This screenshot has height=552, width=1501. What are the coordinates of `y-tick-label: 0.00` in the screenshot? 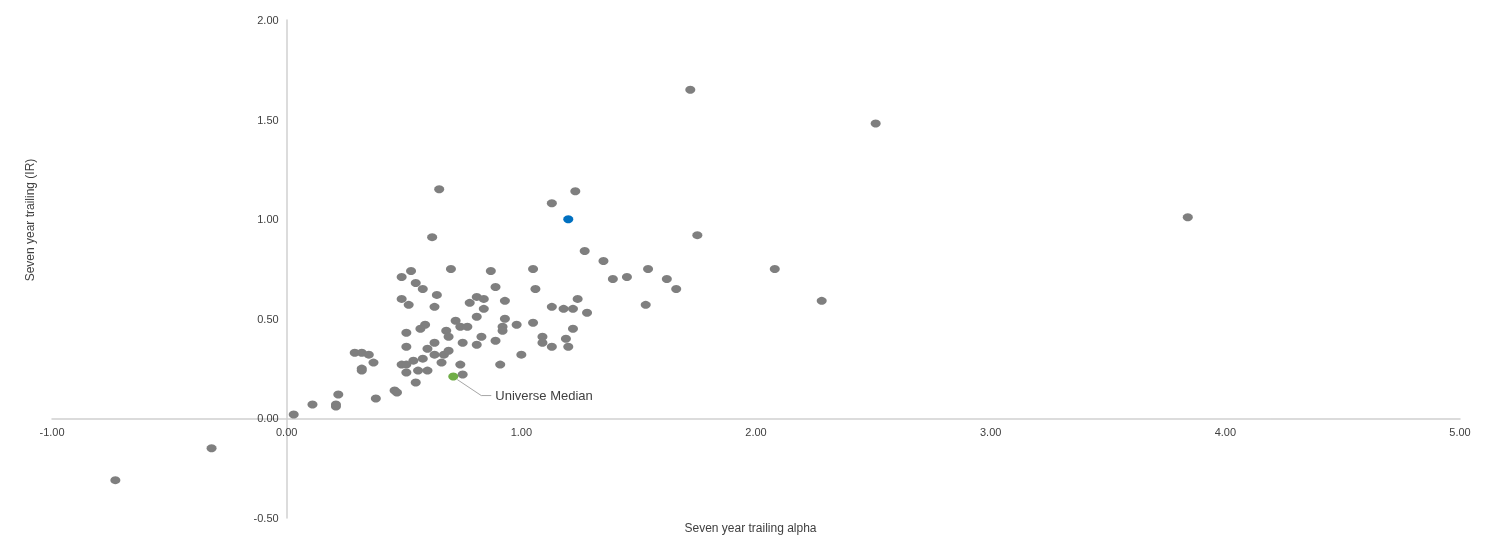 It's located at (268, 418).